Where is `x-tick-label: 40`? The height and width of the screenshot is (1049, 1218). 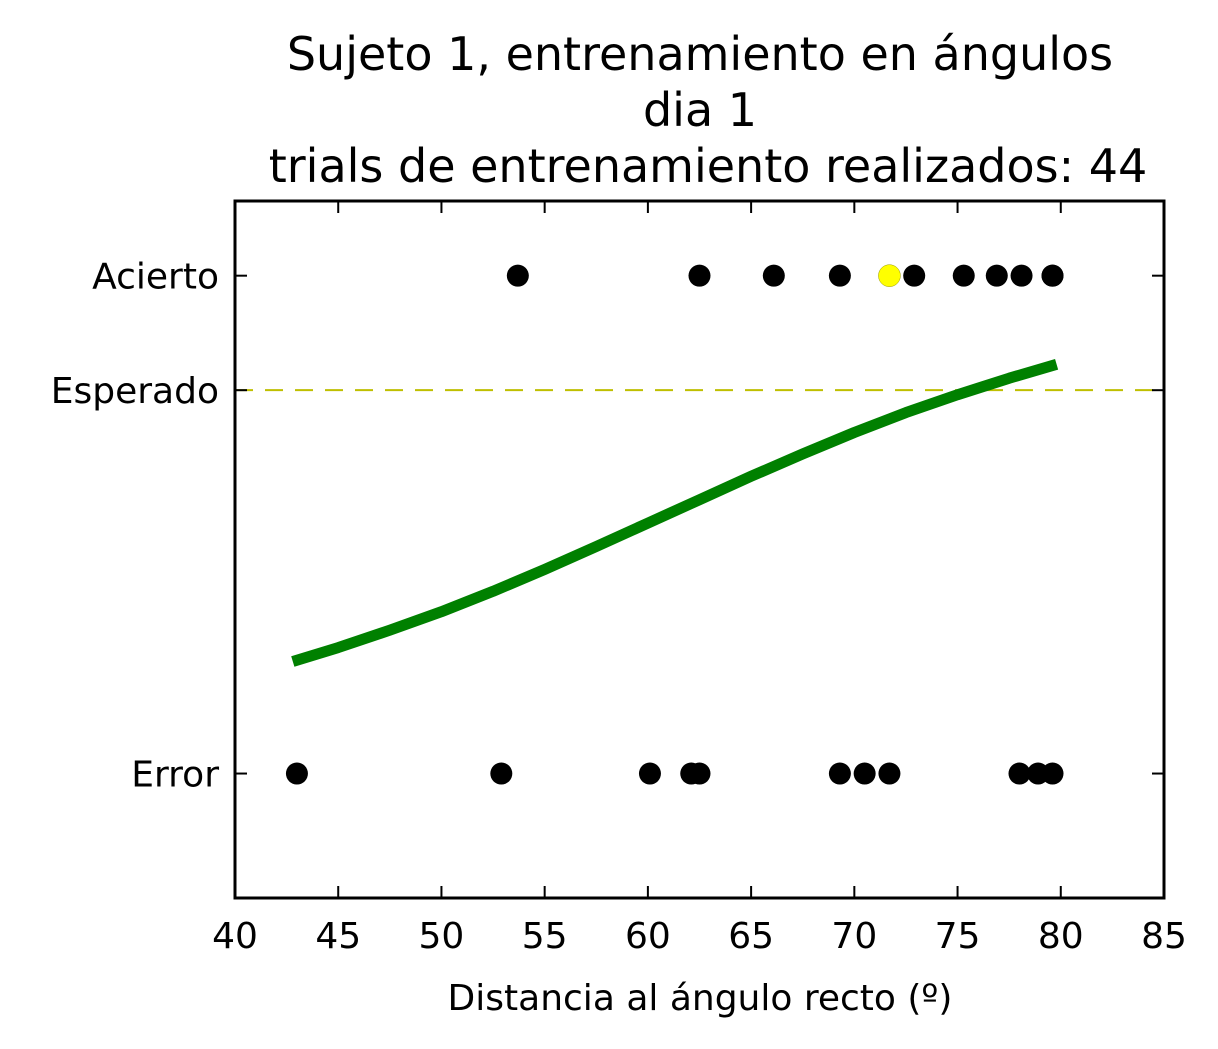
x-tick-label: 40 is located at coordinates (235, 936).